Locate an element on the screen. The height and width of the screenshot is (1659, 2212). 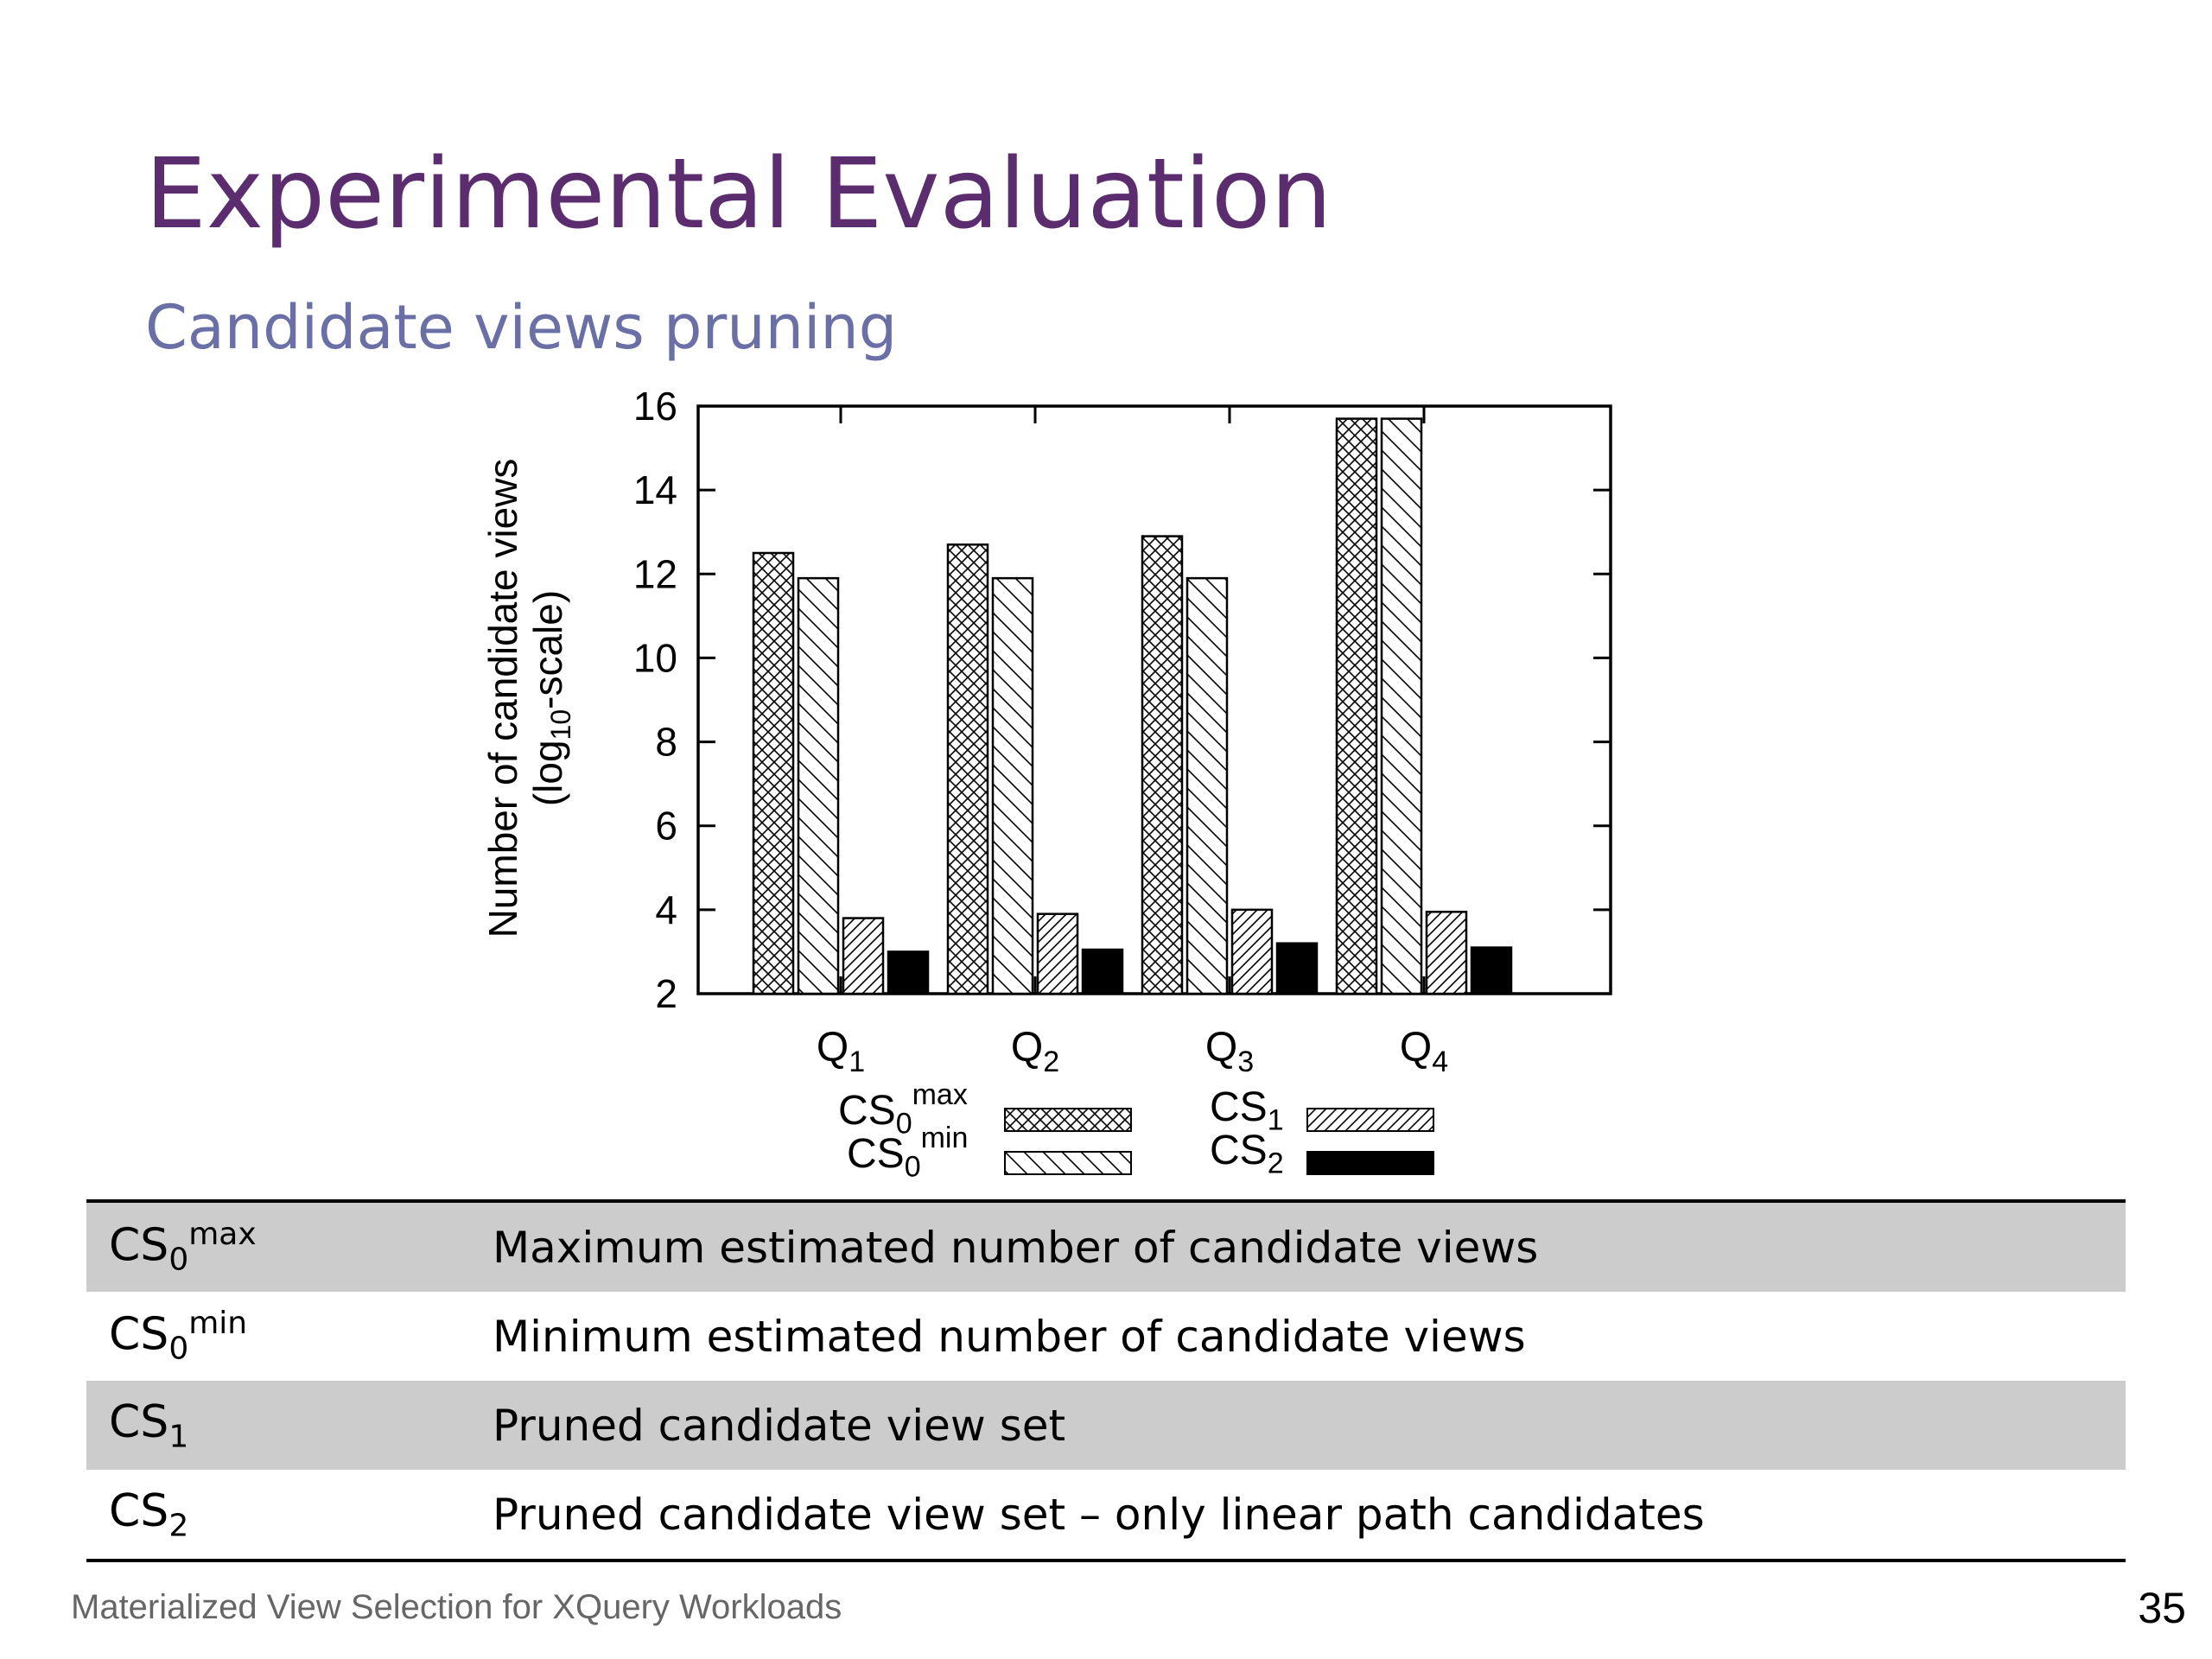
page-number: 35 is located at coordinates (2162, 1608).